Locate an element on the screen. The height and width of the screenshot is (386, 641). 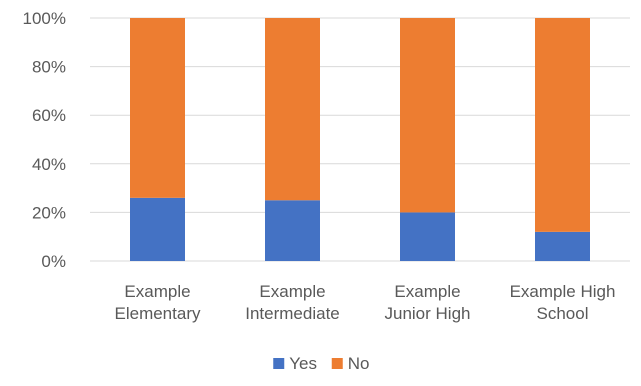
legend-label-yes: Yes is located at coordinates (303, 363).